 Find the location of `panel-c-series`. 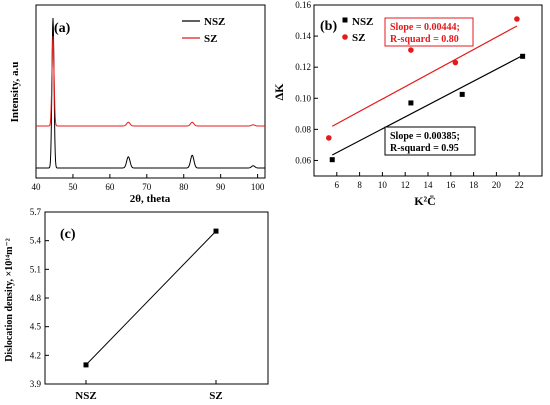

panel-c-series is located at coordinates (151, 298).